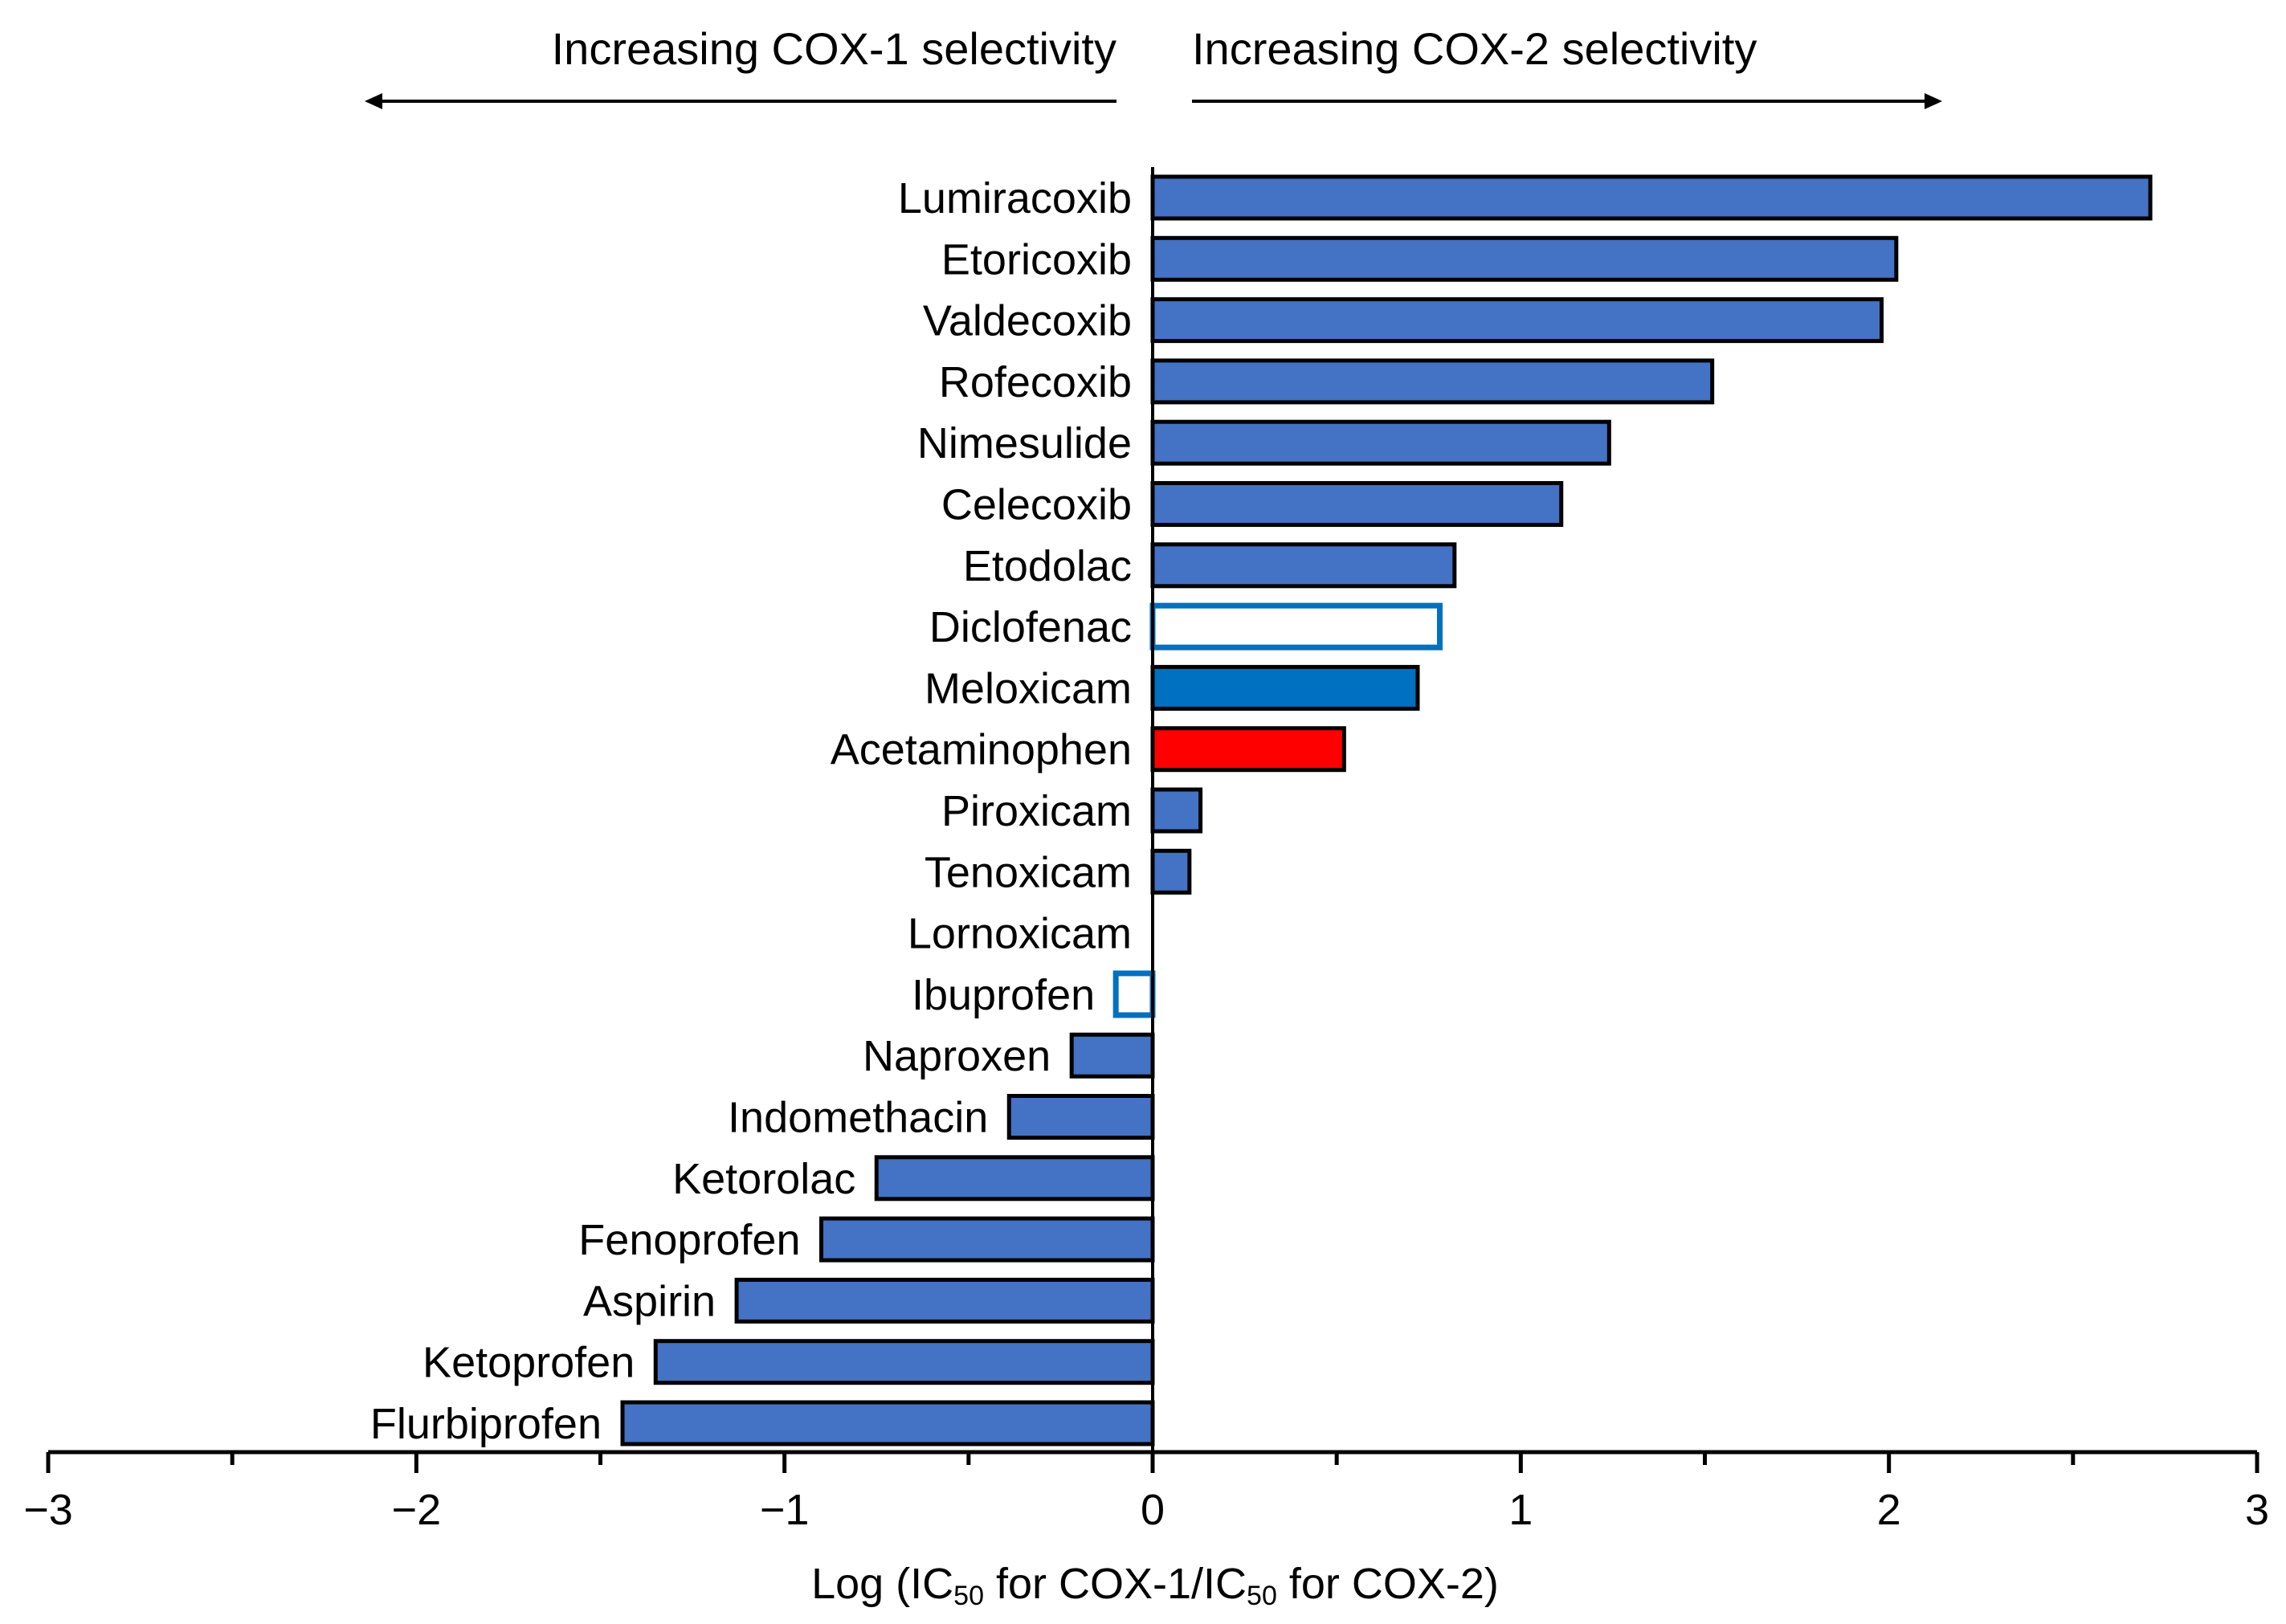 This screenshot has width=2286, height=1624. I want to click on bar-piroxicam, so click(1176, 810).